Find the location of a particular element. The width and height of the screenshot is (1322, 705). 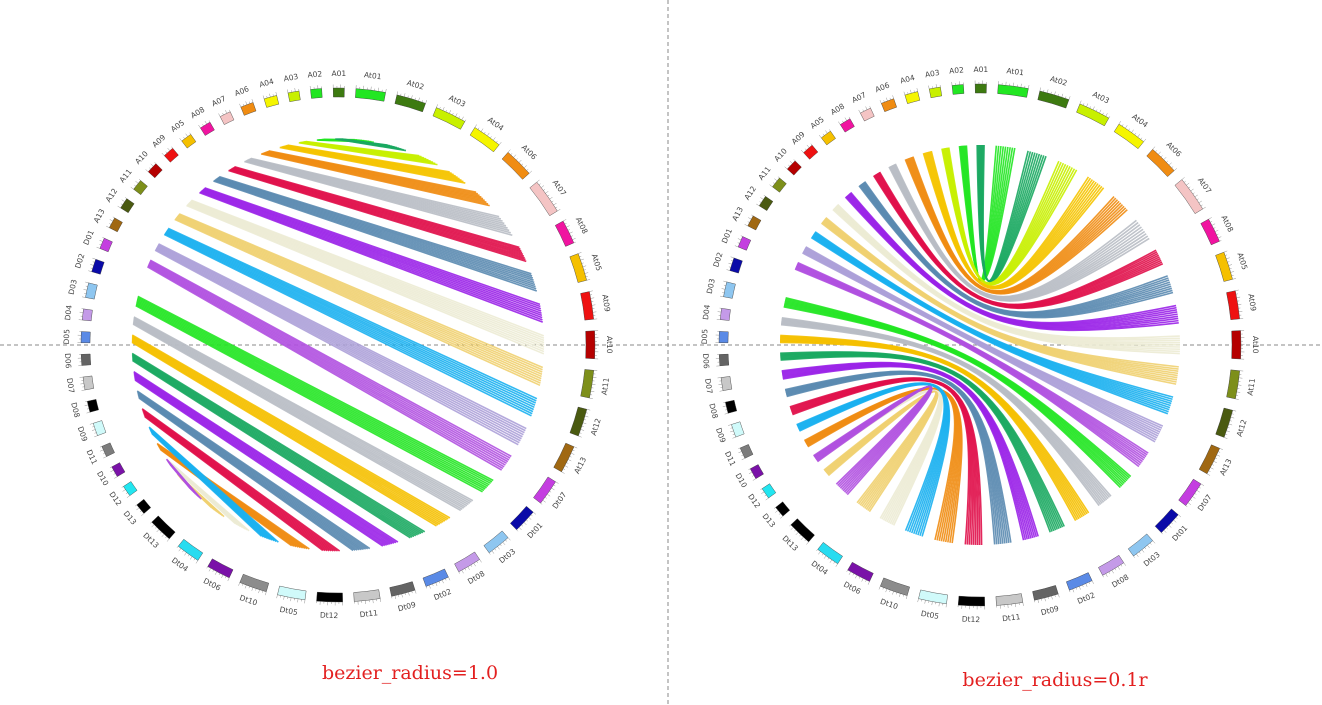

chromosome-dt06 is located at coordinates (860, 571).